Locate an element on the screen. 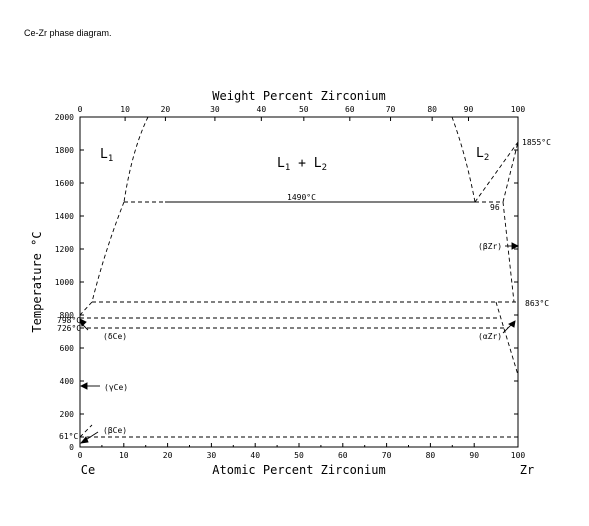 This screenshot has width=589, height=526. solidus-zr is located at coordinates (510, 172).